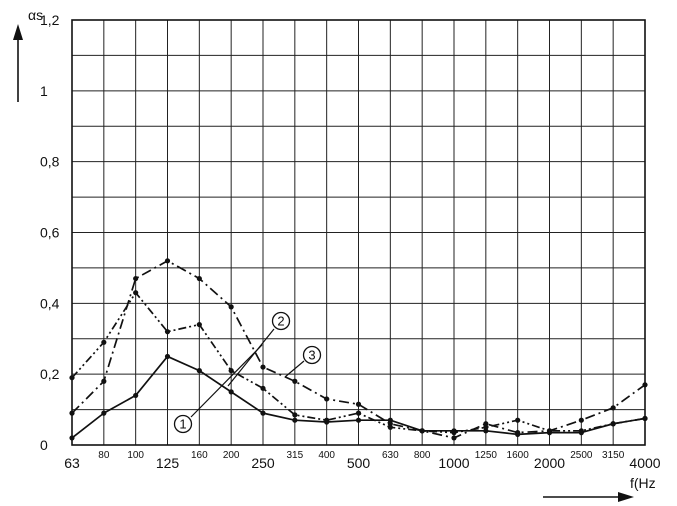  I want to click on x-tick-label: 2000, so click(549, 463).